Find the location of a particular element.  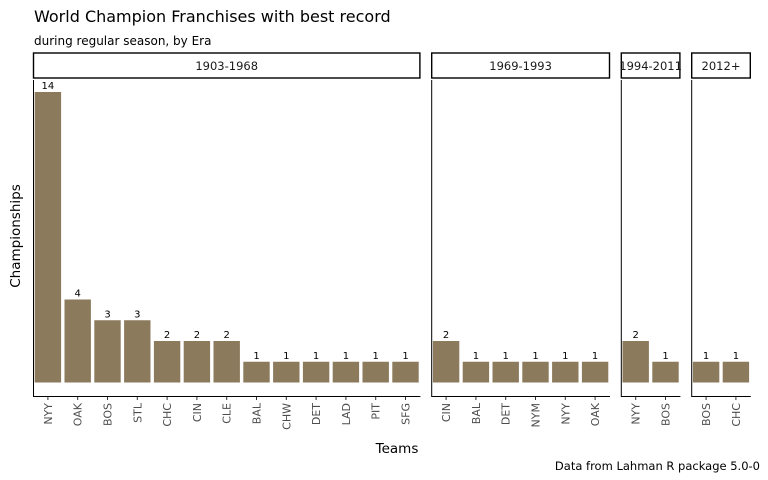

facet-panel: 2012+ 1 BOS 1 CHC is located at coordinates (721, 239).